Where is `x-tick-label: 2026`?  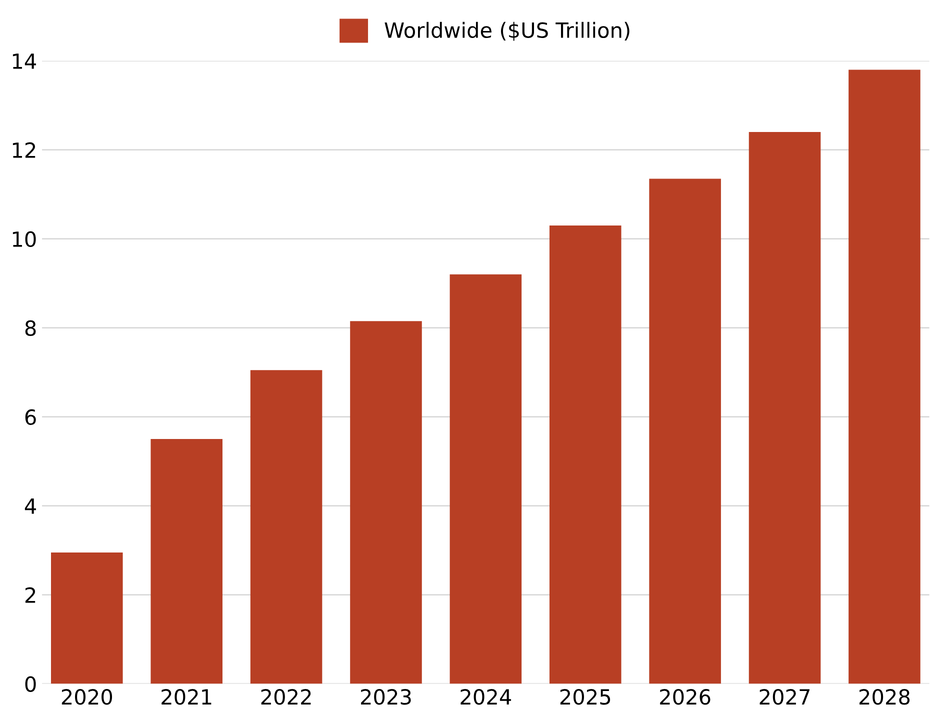
x-tick-label: 2026 is located at coordinates (685, 697).